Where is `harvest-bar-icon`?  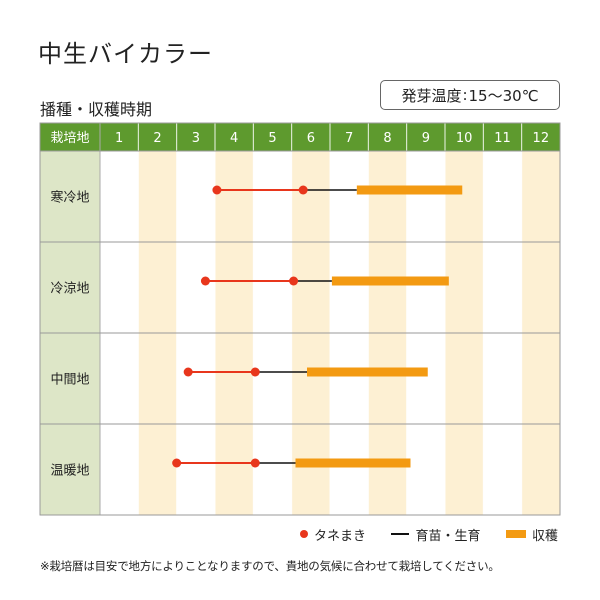 harvest-bar-icon is located at coordinates (515, 534).